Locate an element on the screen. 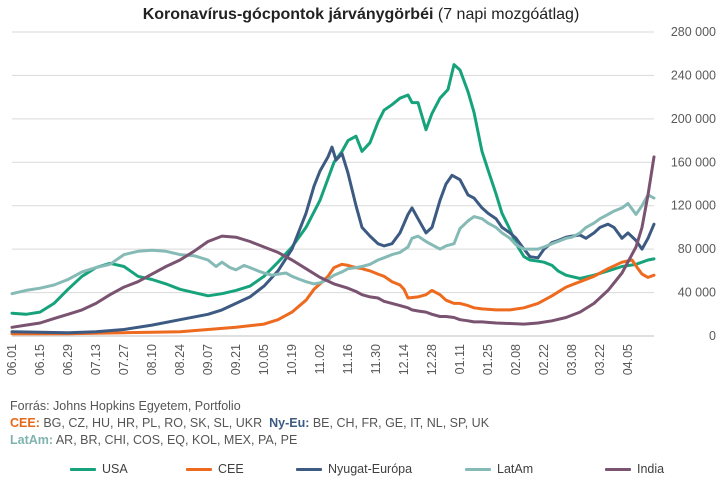  x-tick-label: 04.05 is located at coordinates (628, 359).